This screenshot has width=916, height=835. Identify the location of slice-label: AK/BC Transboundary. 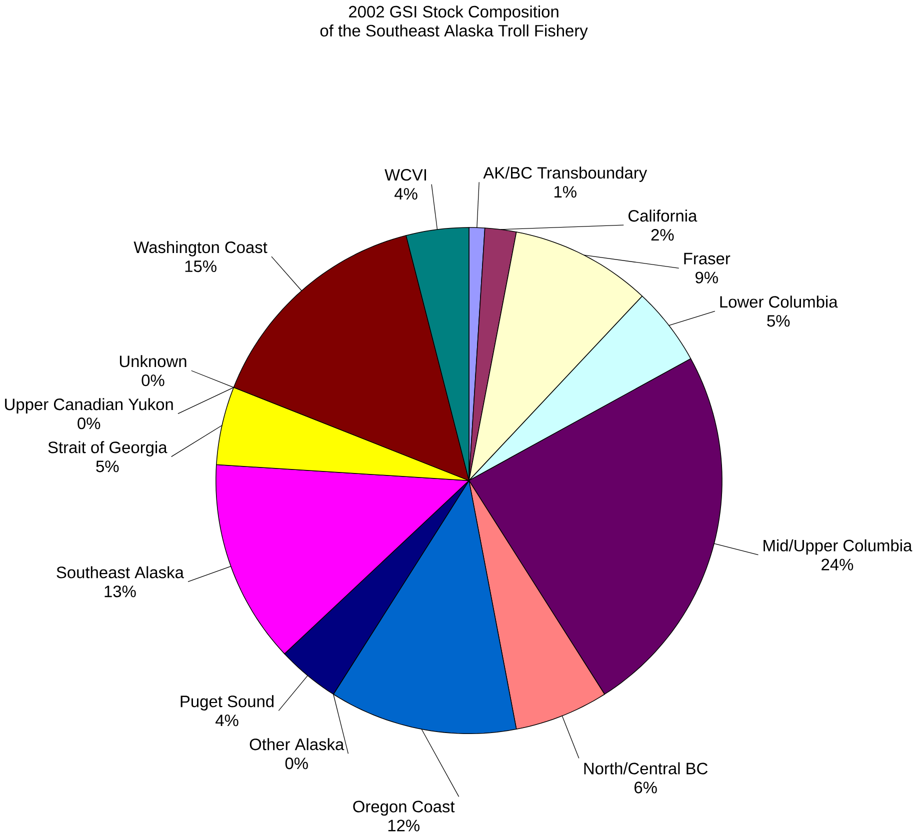
(565, 174).